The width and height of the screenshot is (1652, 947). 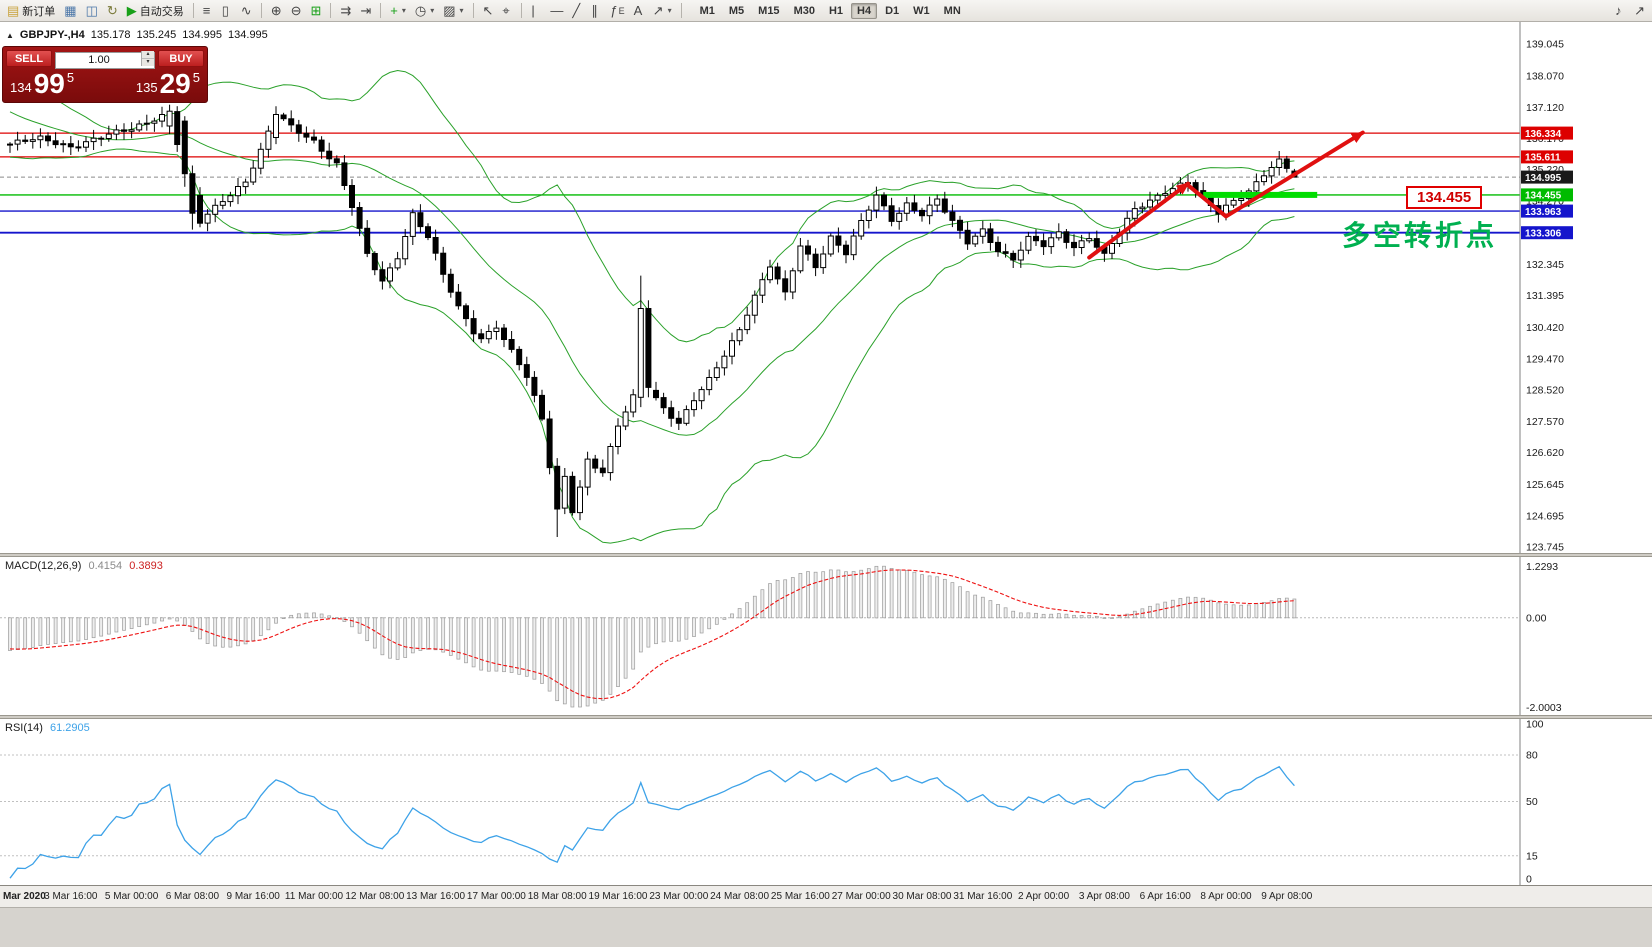 I want to click on volume-stepper: ▴ ▾, so click(x=147, y=58).